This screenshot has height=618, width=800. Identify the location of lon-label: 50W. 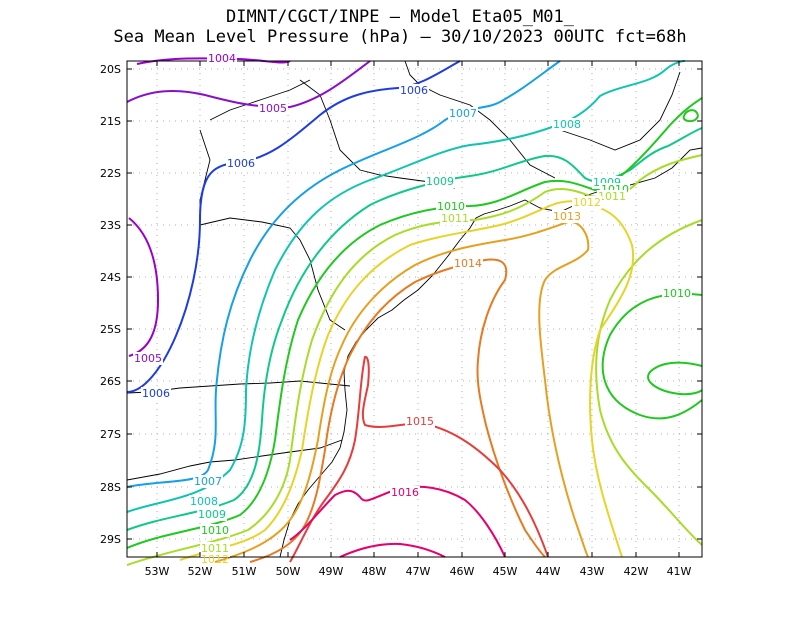
(288, 571).